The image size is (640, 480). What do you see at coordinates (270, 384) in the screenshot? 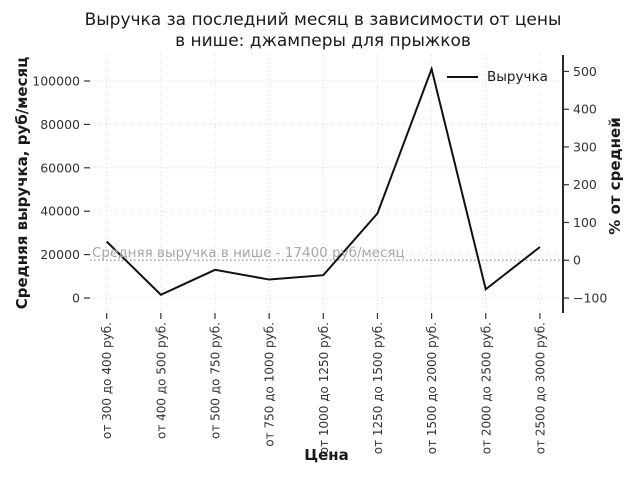
I see `x-axis-tick-label: от 750 до 1000 руб.` at bounding box center [270, 384].